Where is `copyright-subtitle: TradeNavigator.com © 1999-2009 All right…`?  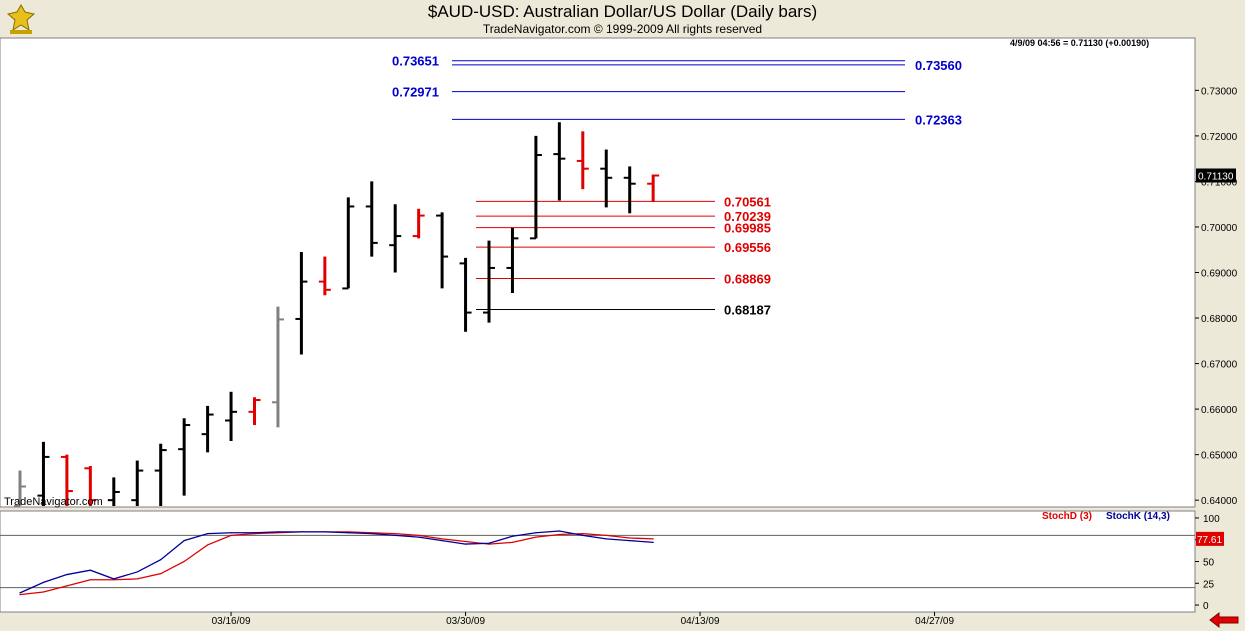
copyright-subtitle: TradeNavigator.com © 1999-2009 All right… is located at coordinates (622, 29).